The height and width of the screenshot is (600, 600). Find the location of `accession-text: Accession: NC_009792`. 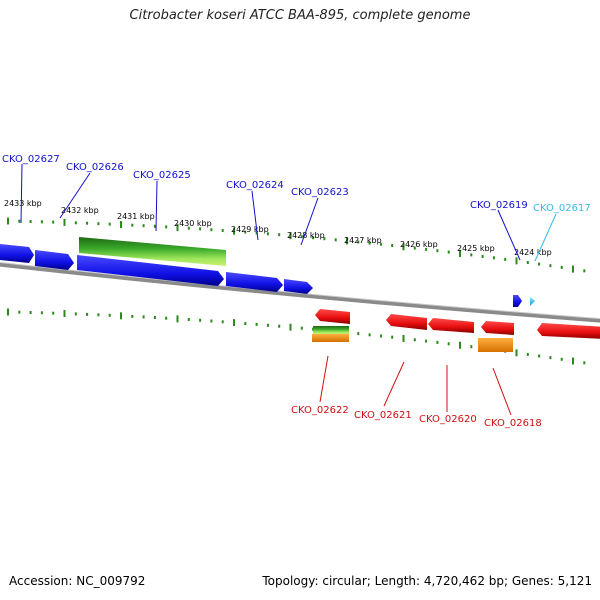

accession-text: Accession: NC_009792 is located at coordinates (77, 581).